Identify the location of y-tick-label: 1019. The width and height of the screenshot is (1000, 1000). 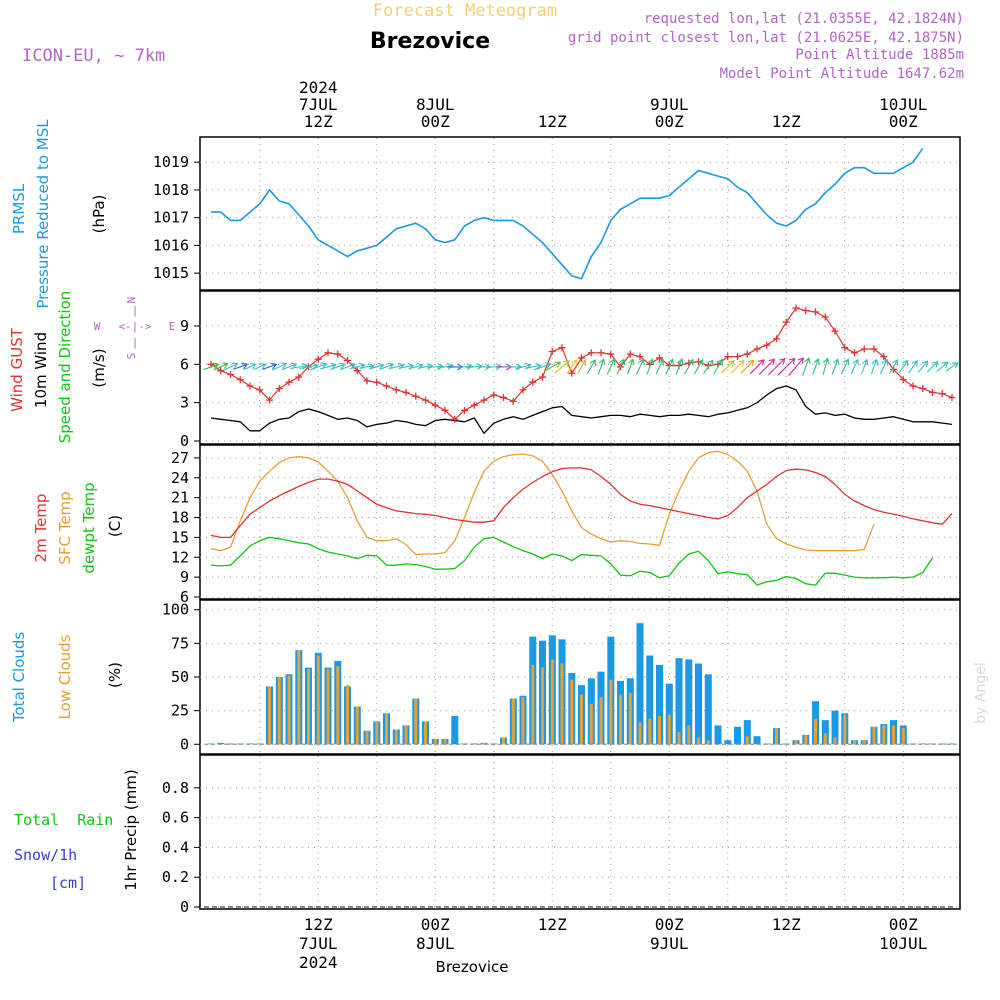
(171, 162).